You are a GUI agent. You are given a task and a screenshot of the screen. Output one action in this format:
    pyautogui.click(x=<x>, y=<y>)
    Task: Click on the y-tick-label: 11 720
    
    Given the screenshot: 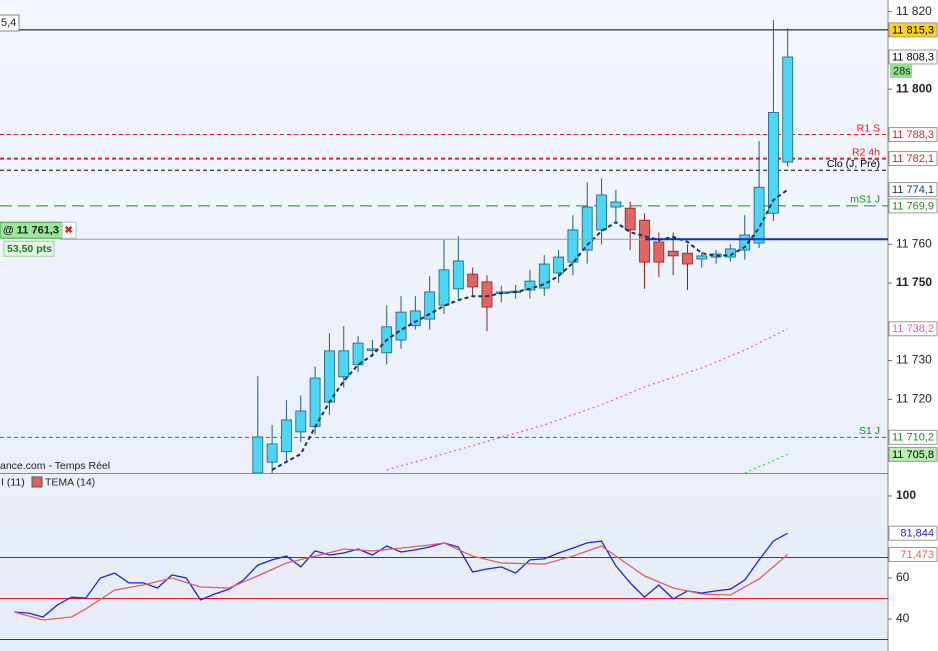 What is the action you would take?
    pyautogui.click(x=914, y=399)
    